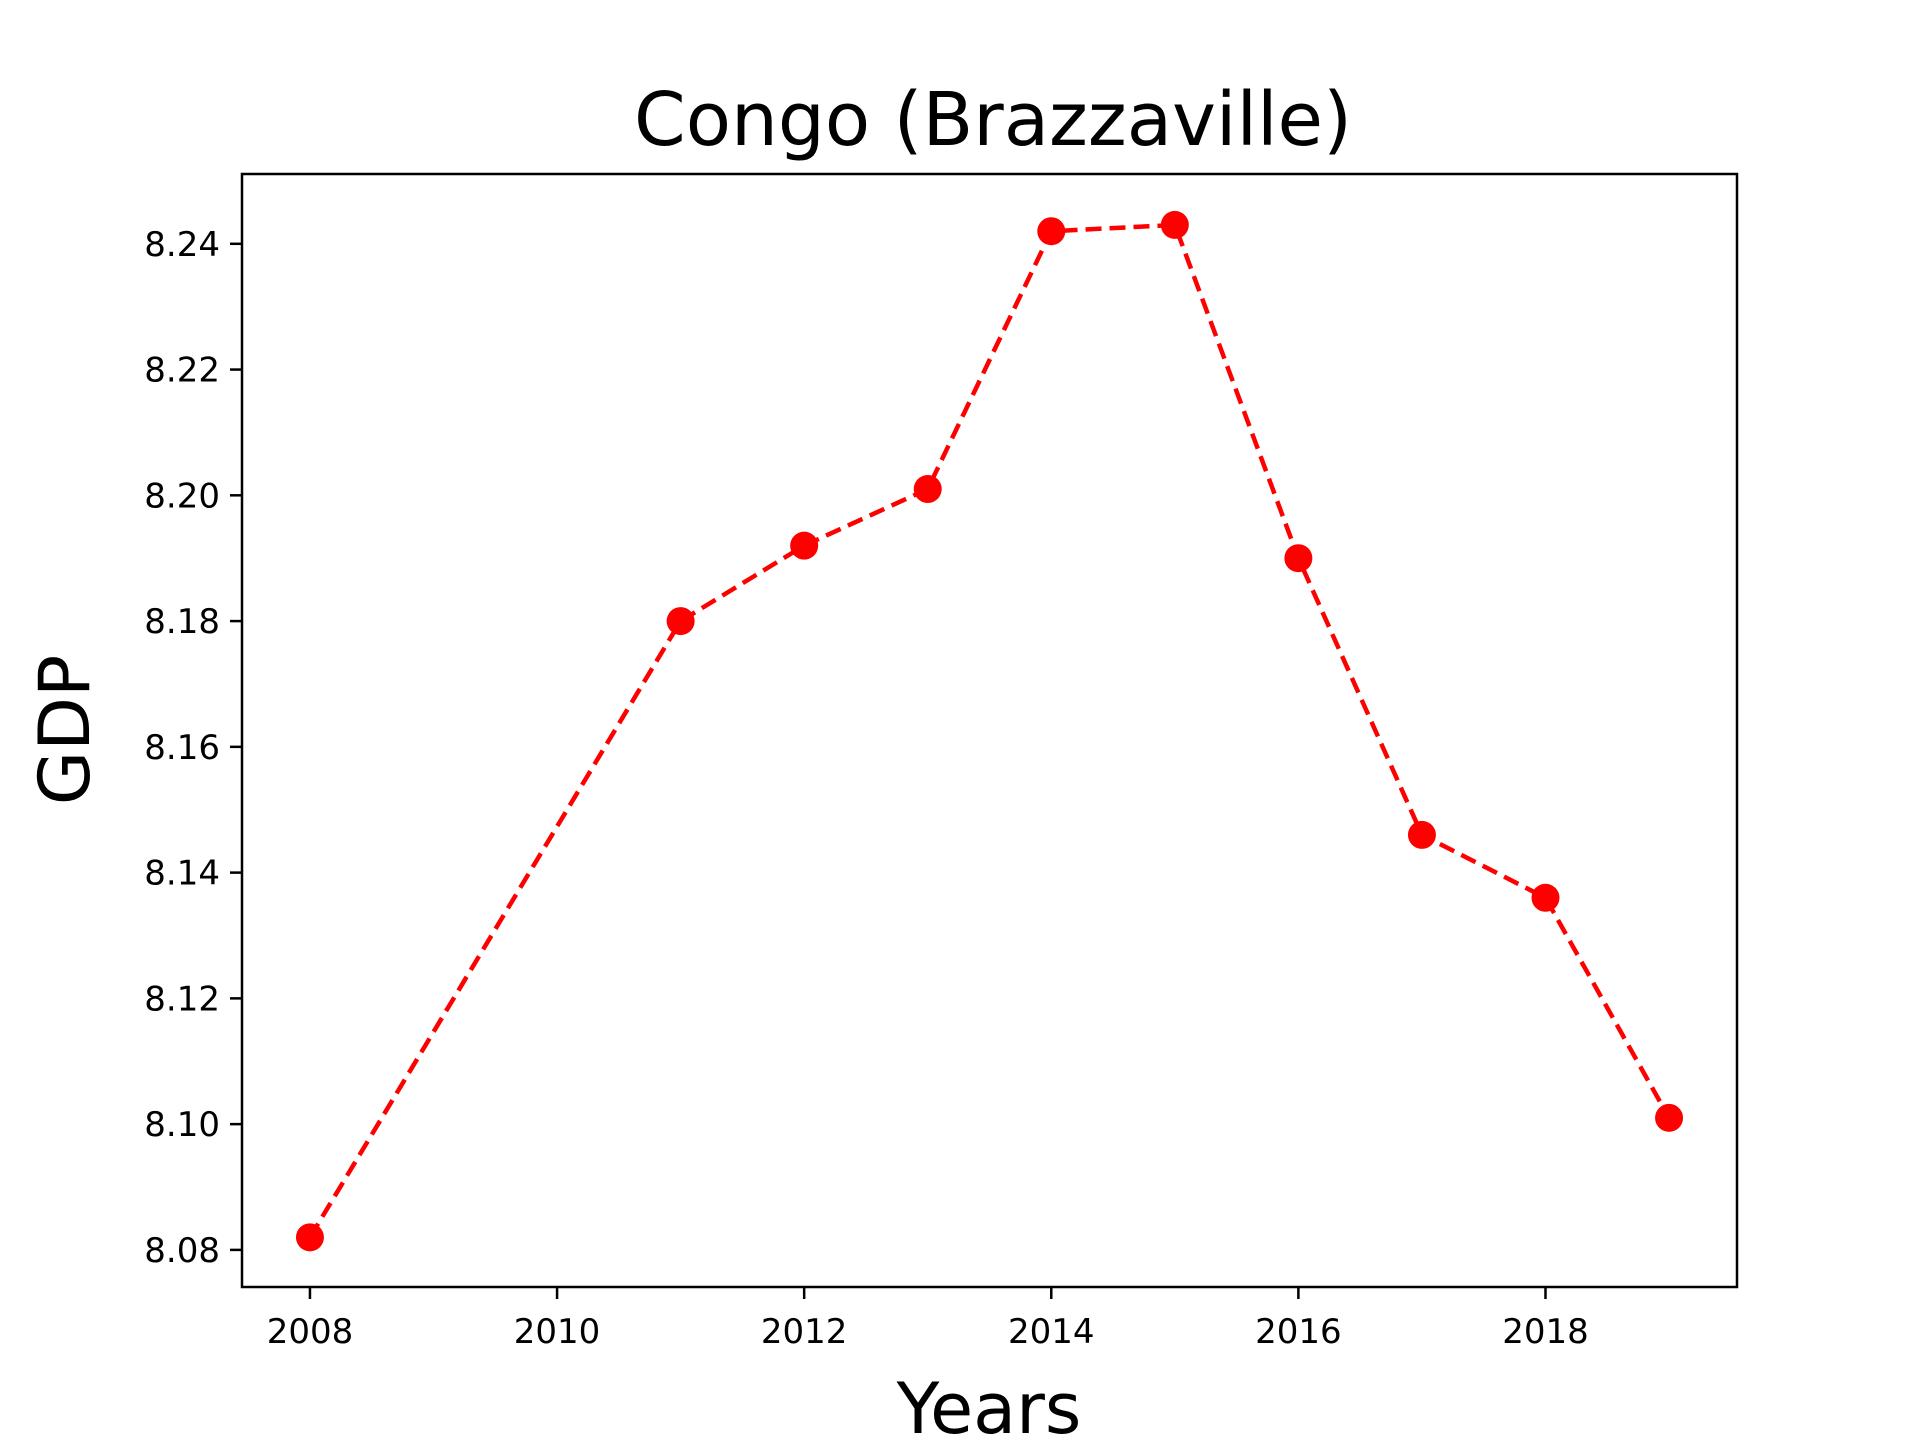 This screenshot has height=1440, width=1920. I want to click on x-axis: 2008 2010 2012 2014 2016 2018, so click(928, 1319).